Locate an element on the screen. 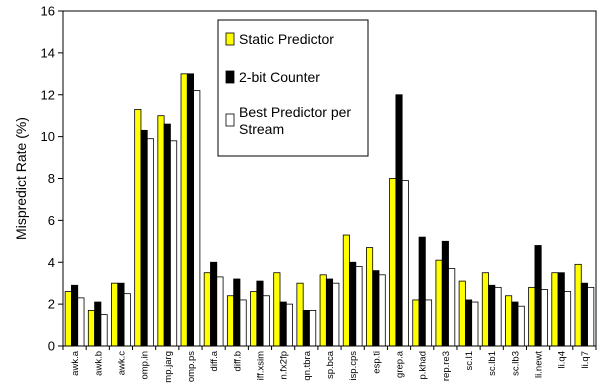  x-category-label: n.fx2fp is located at coordinates (284, 365).